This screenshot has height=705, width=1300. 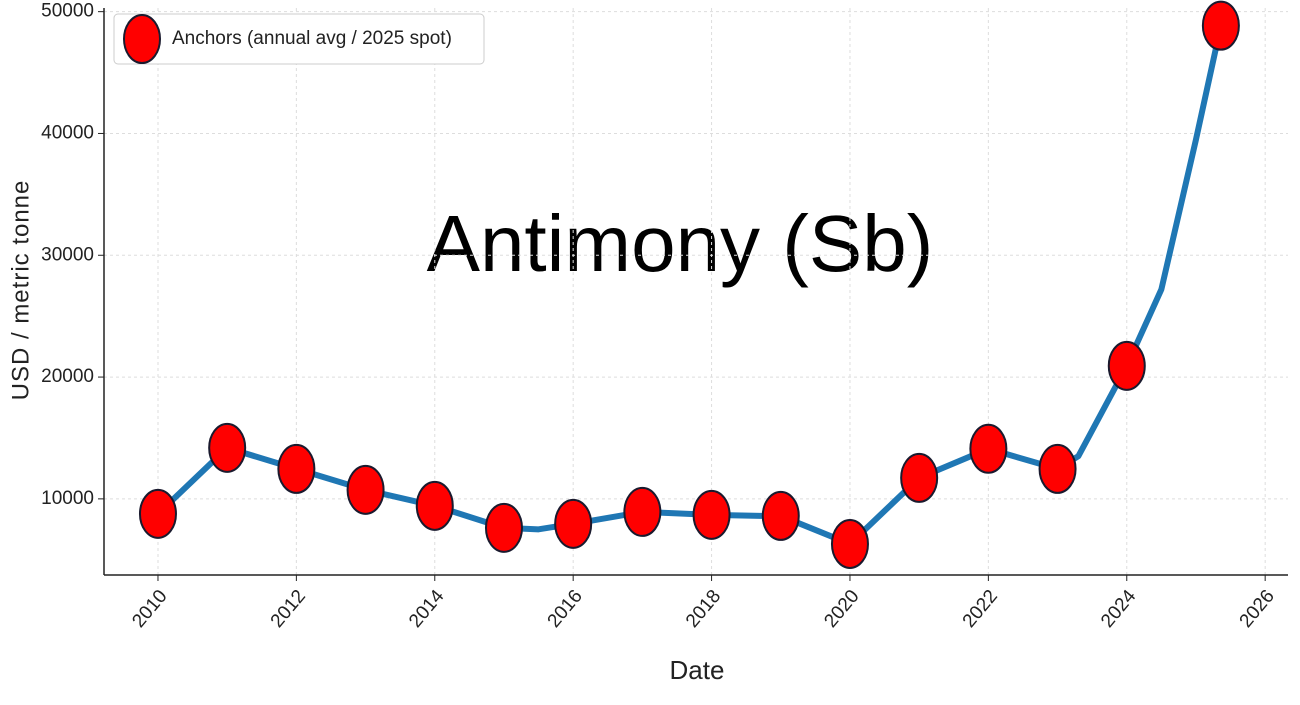 What do you see at coordinates (427, 609) in the screenshot?
I see `x-tick-label: 2014` at bounding box center [427, 609].